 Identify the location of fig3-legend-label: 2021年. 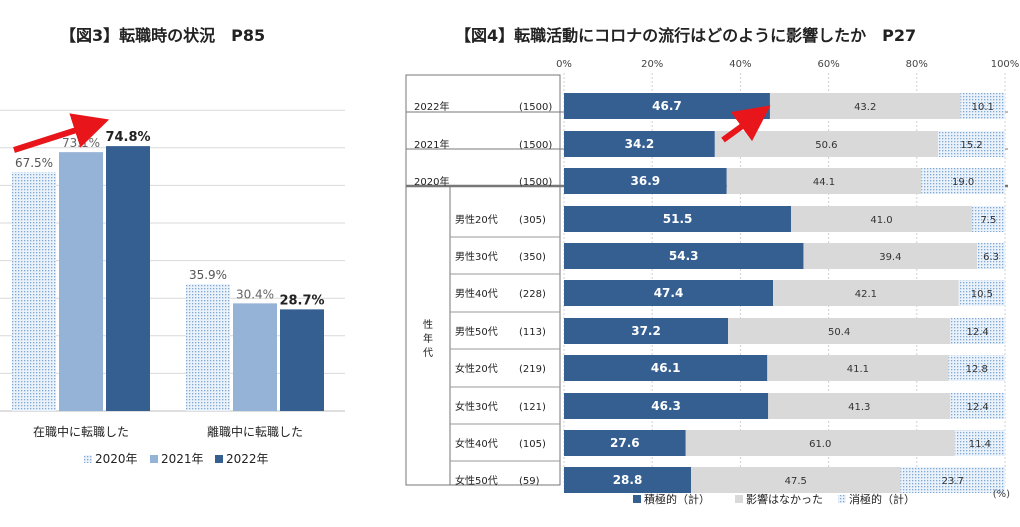
(182, 459).